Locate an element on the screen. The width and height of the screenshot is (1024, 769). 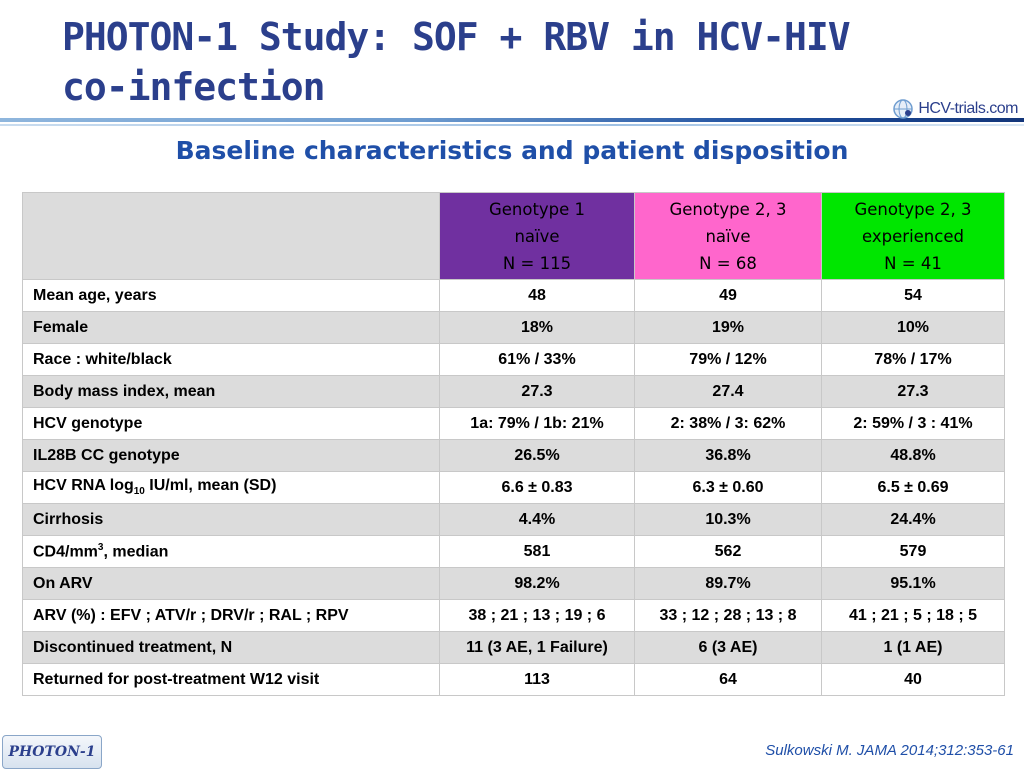
cell-value: 89.7% is located at coordinates (728, 583).